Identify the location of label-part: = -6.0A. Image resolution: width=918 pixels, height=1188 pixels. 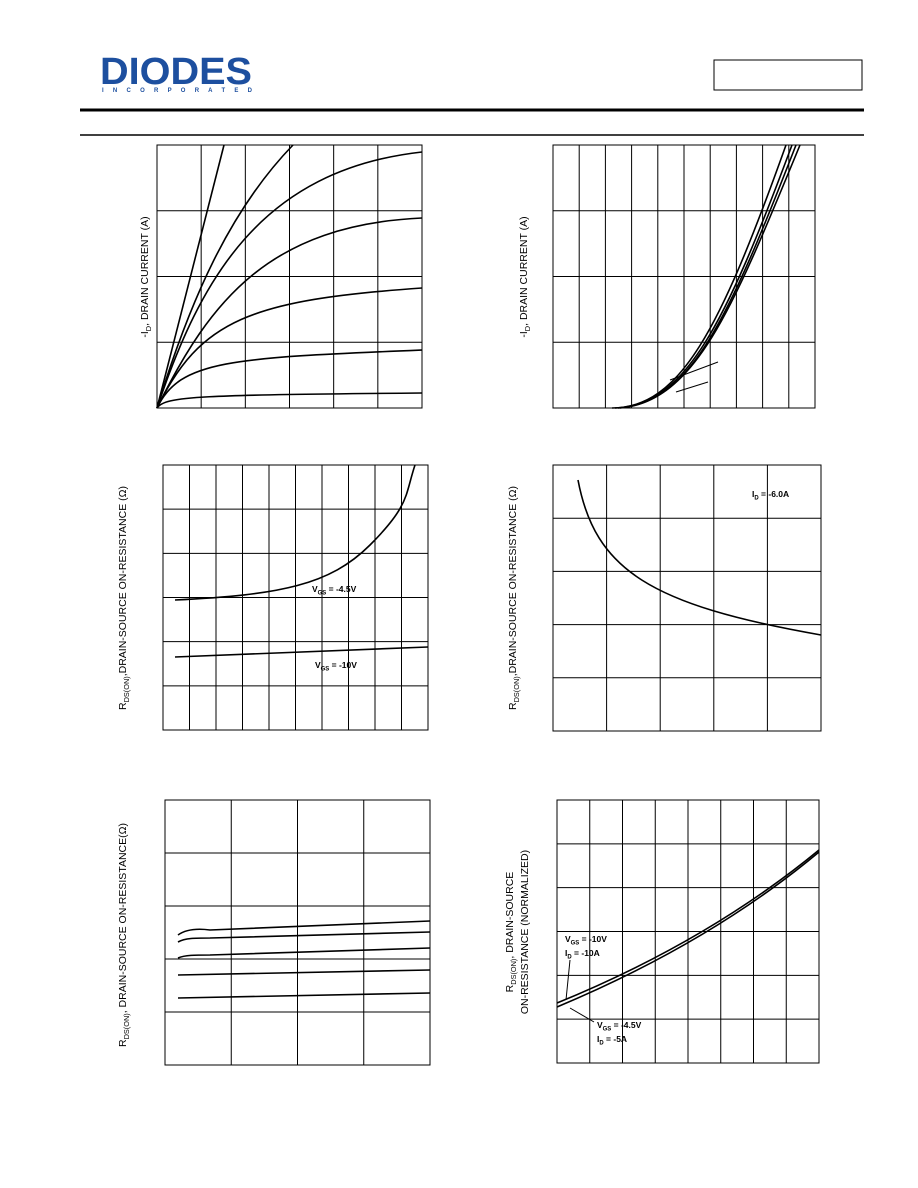
(774, 494).